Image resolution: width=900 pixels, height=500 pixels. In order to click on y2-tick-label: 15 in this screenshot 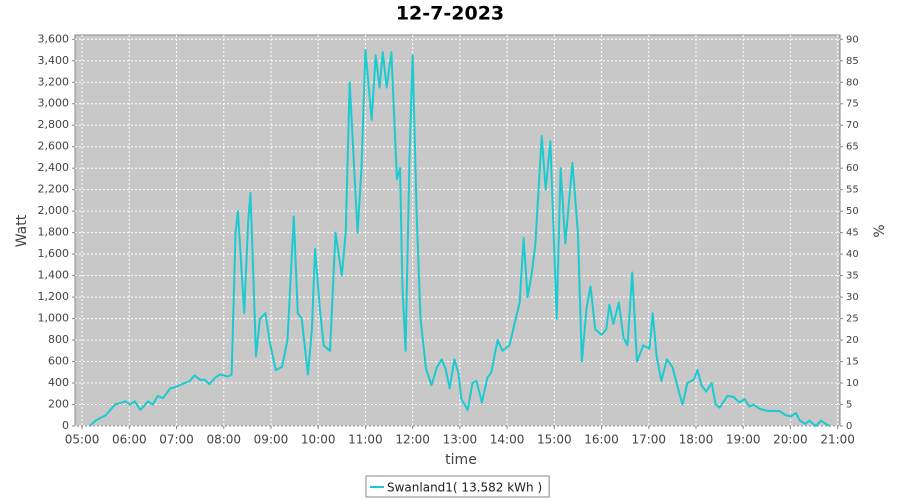, I will do `click(852, 362)`.